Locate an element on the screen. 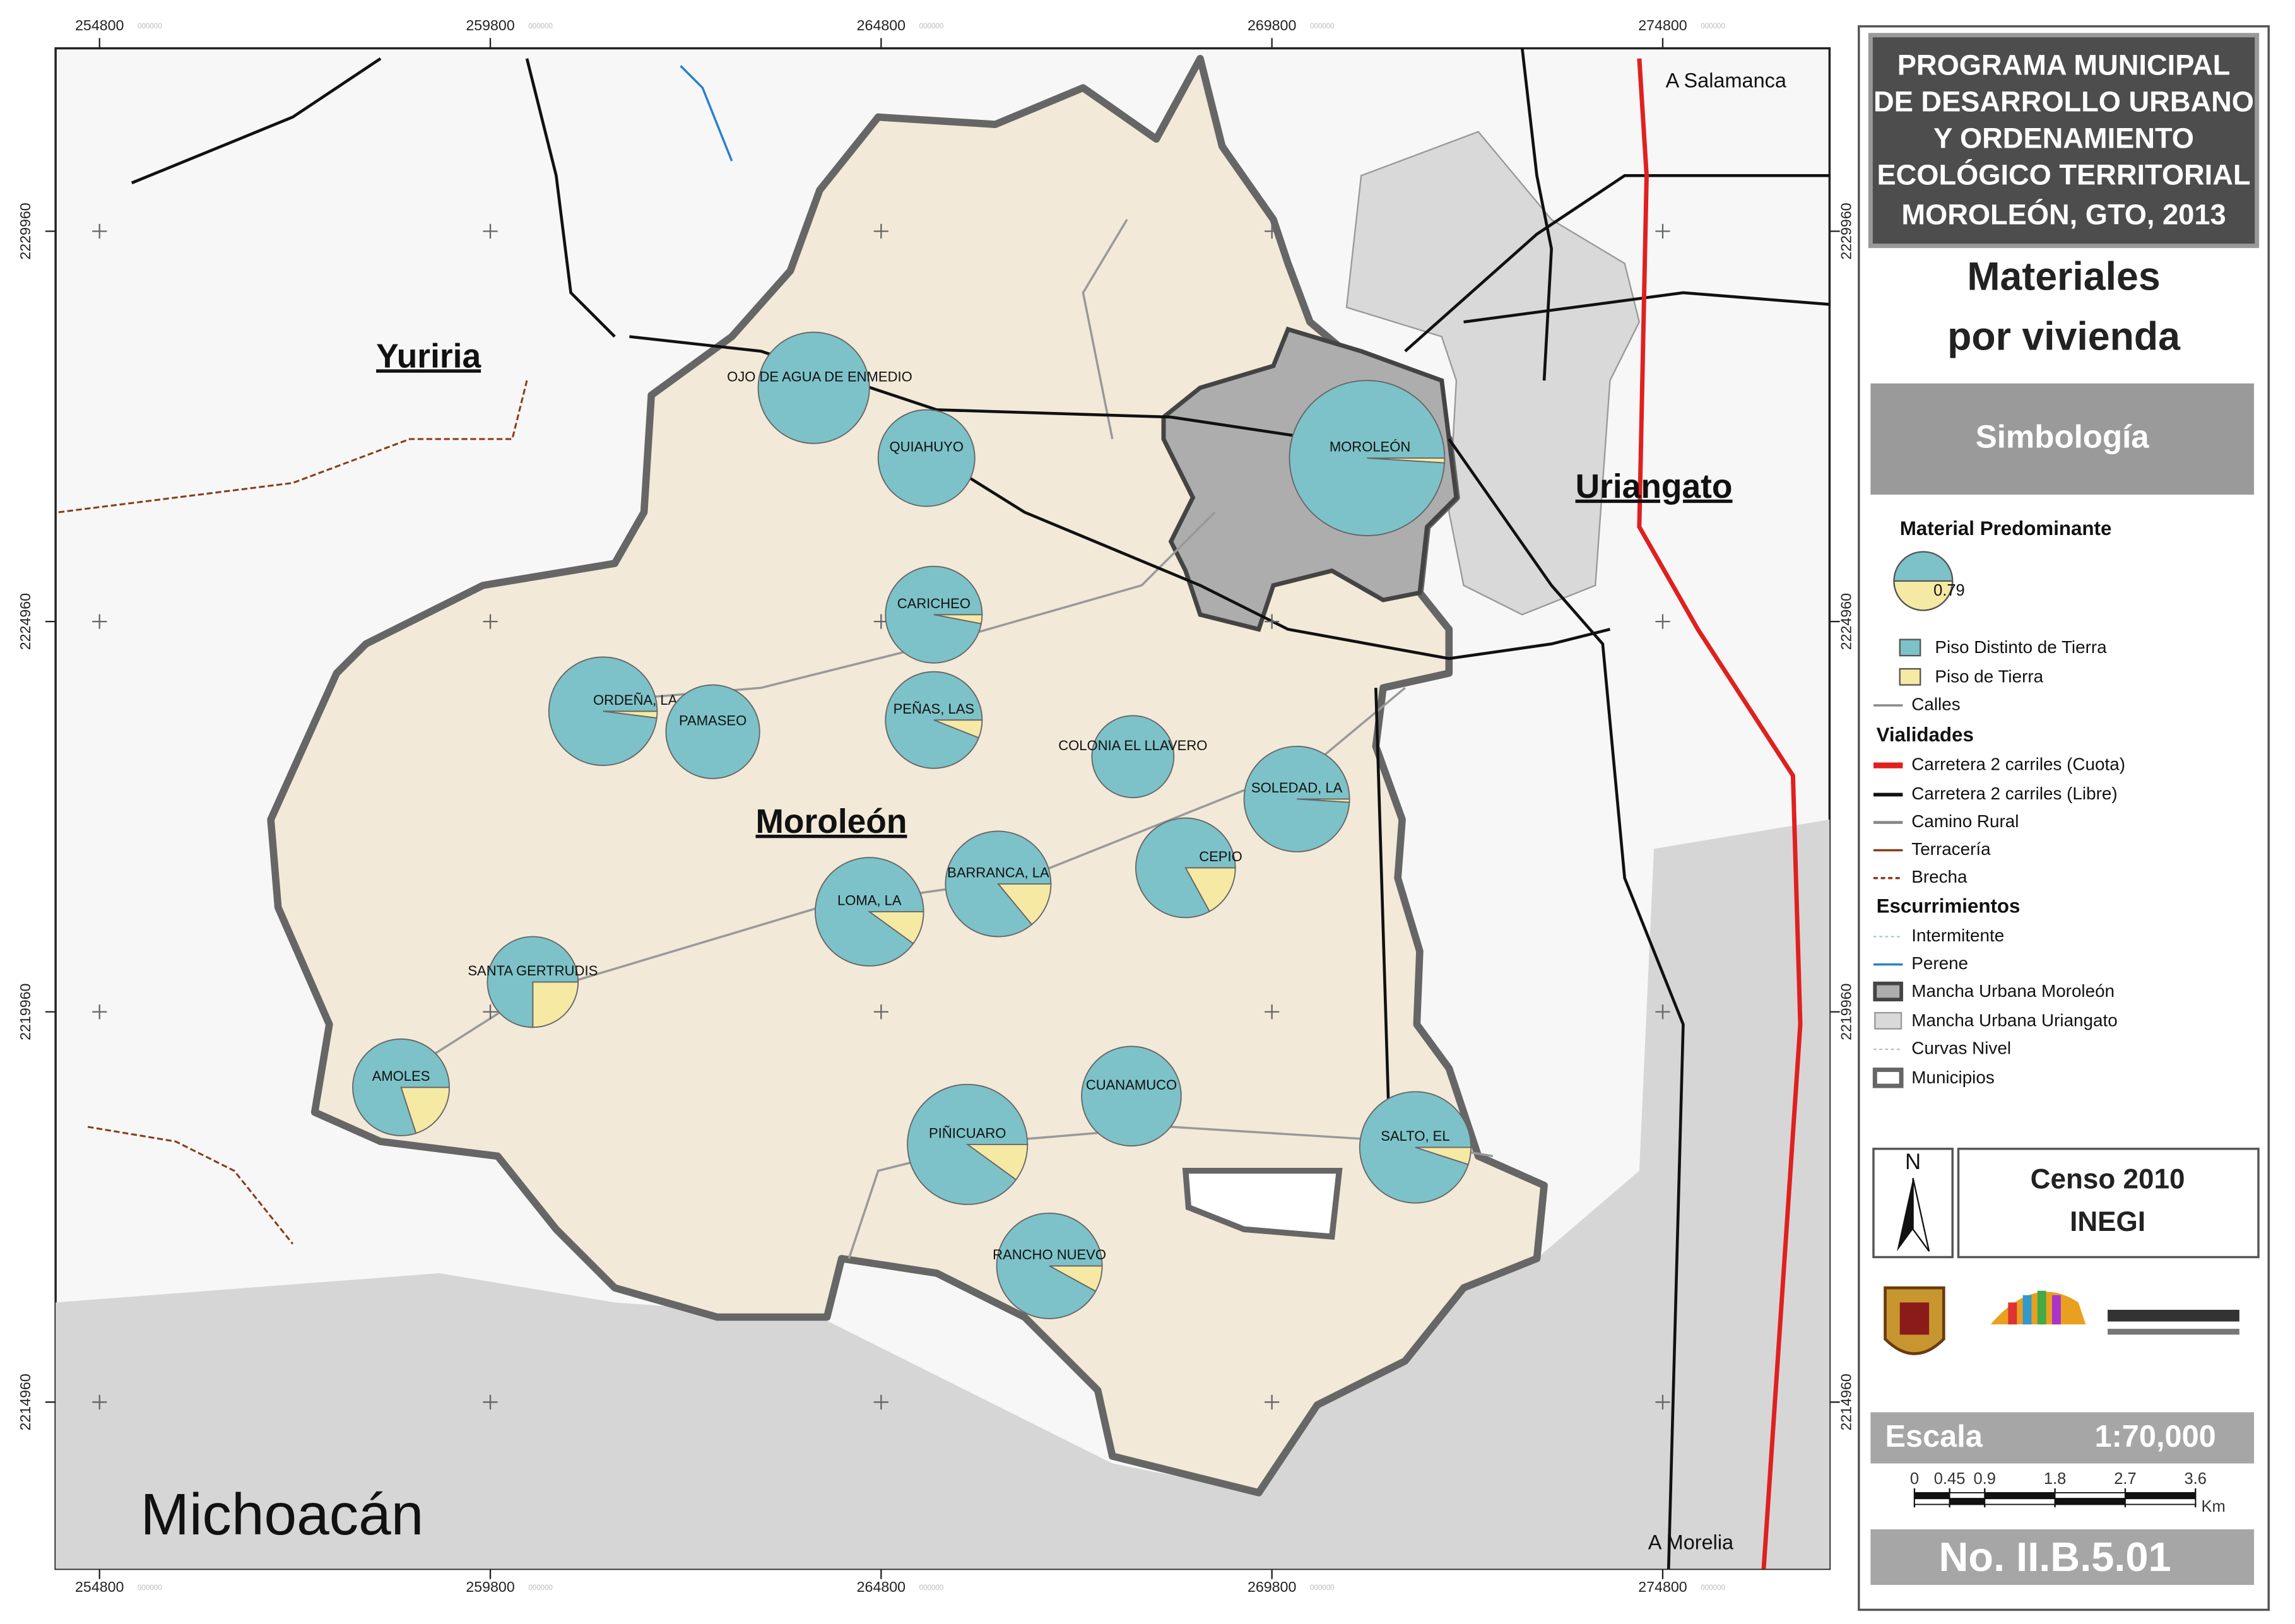  logo-implan is located at coordinates (2173, 1332).